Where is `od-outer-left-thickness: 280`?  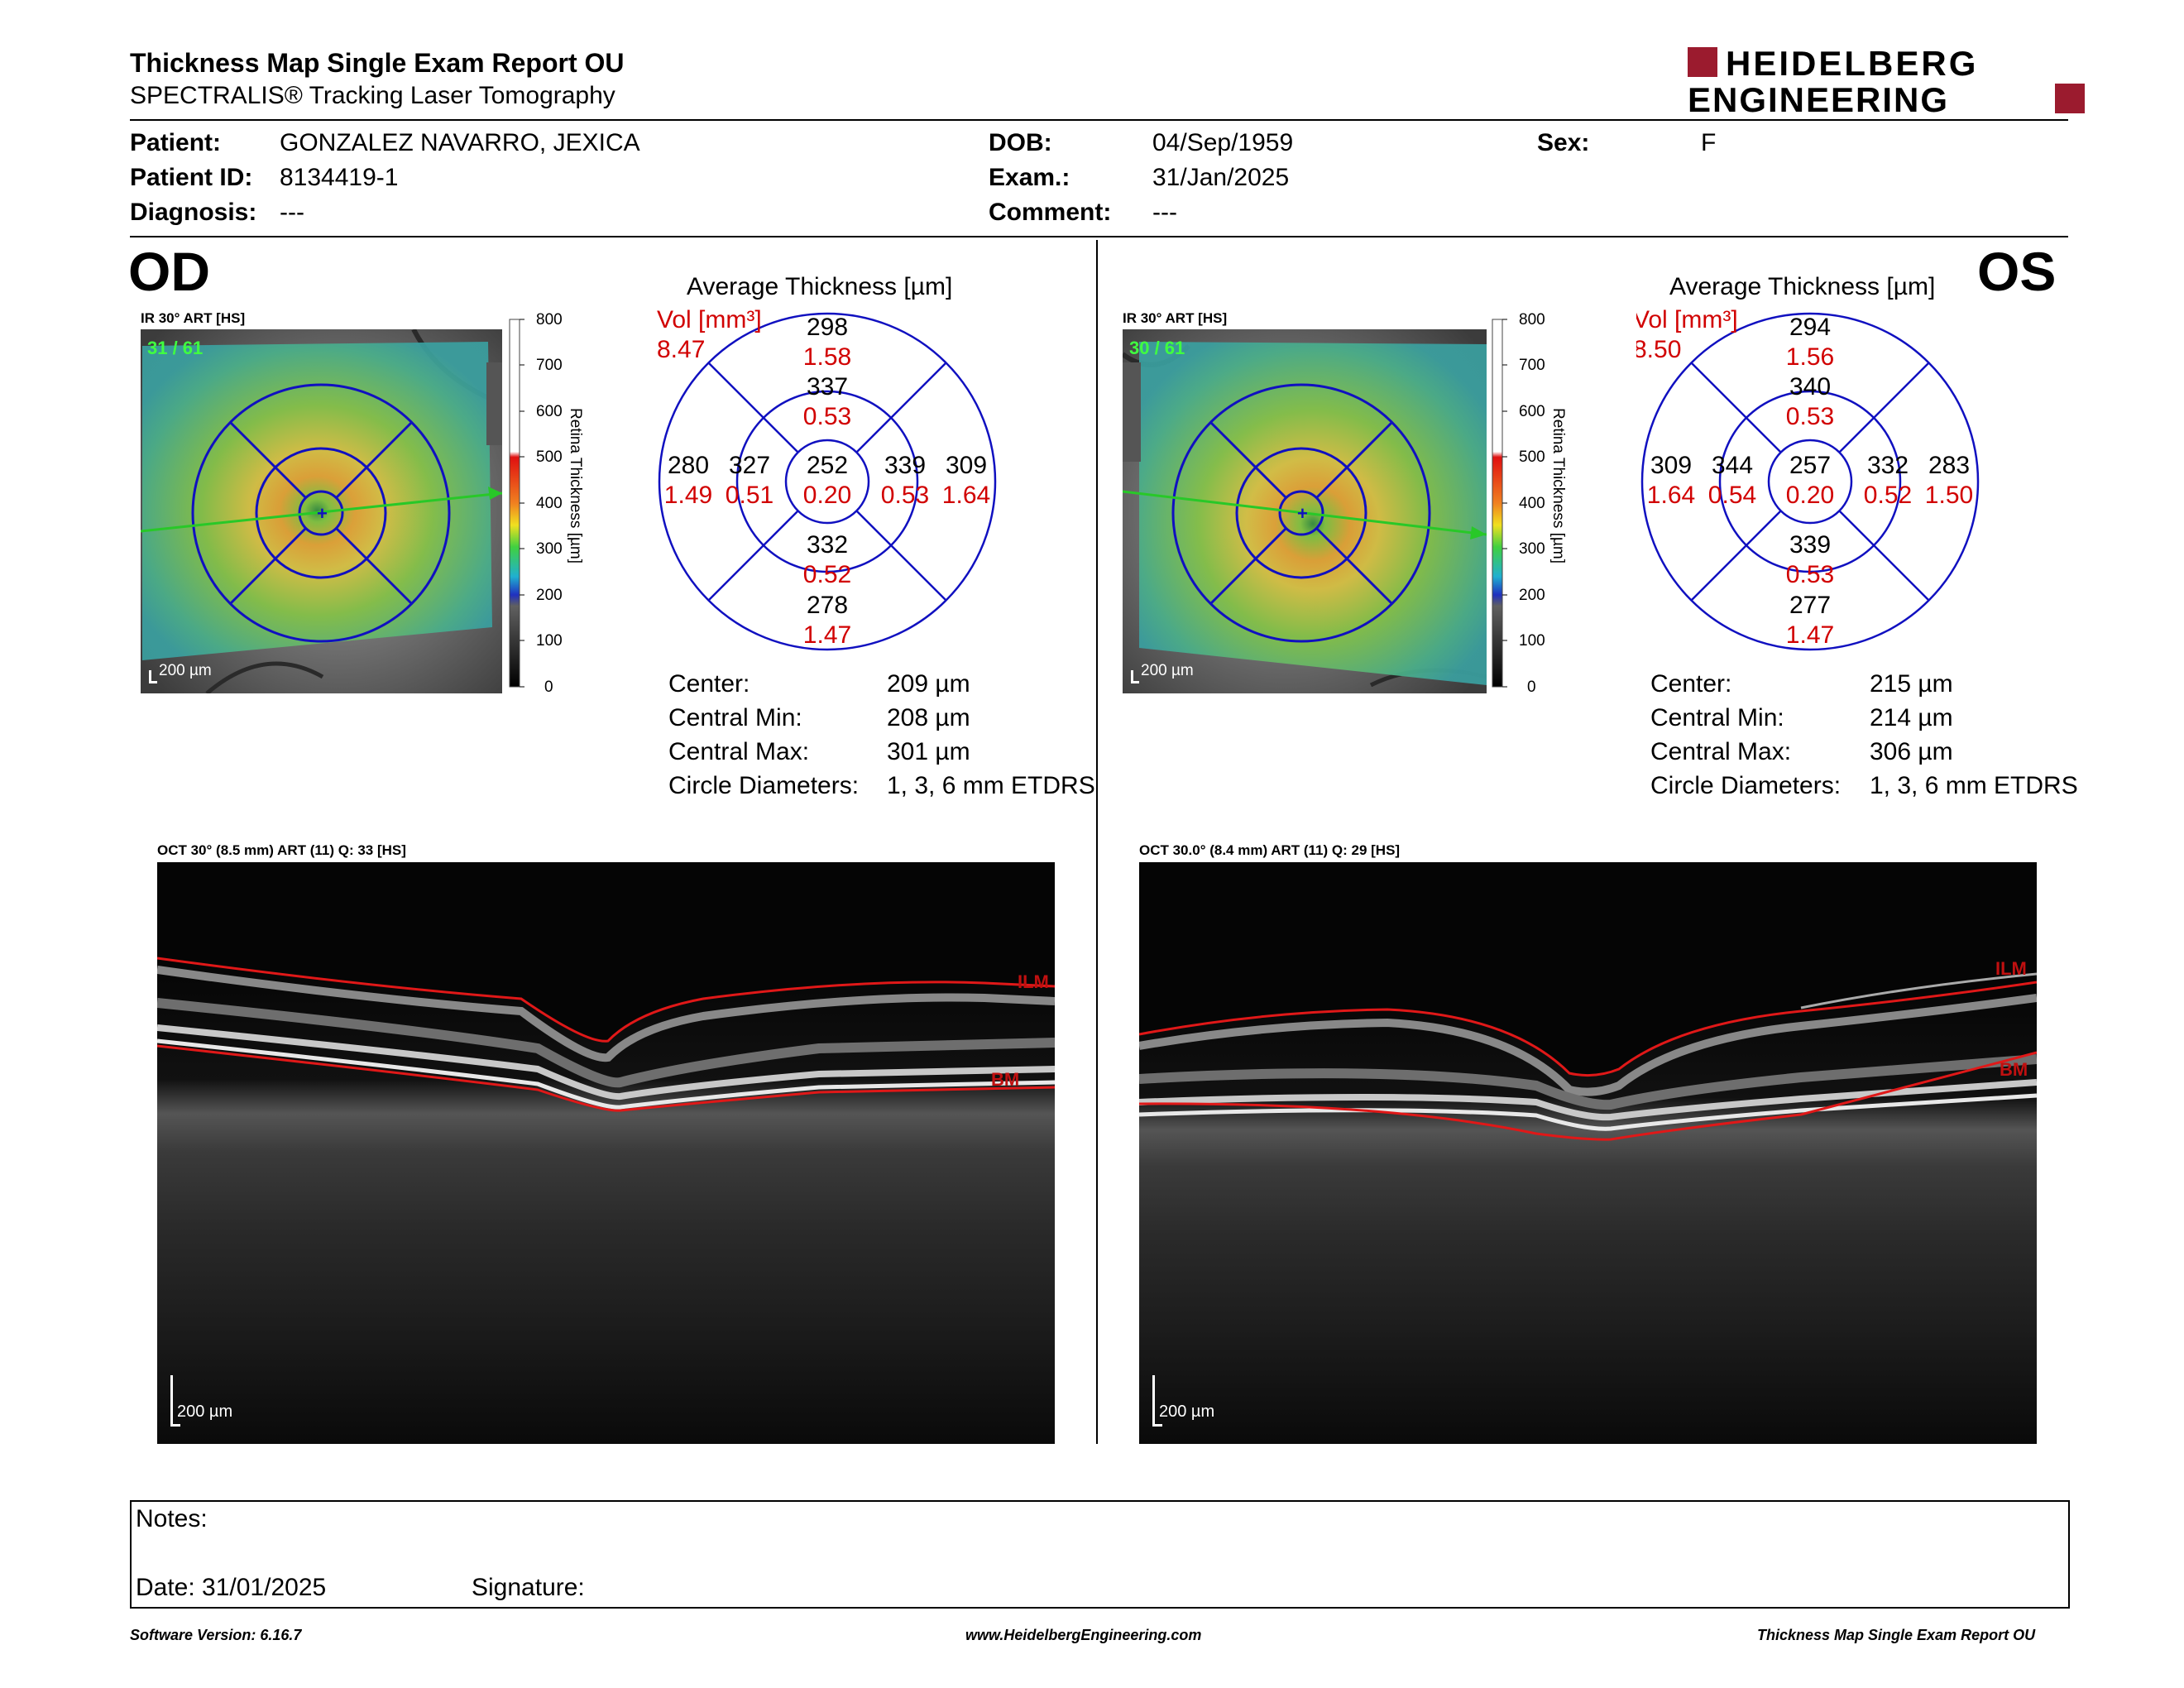
od-outer-left-thickness: 280 is located at coordinates (688, 465).